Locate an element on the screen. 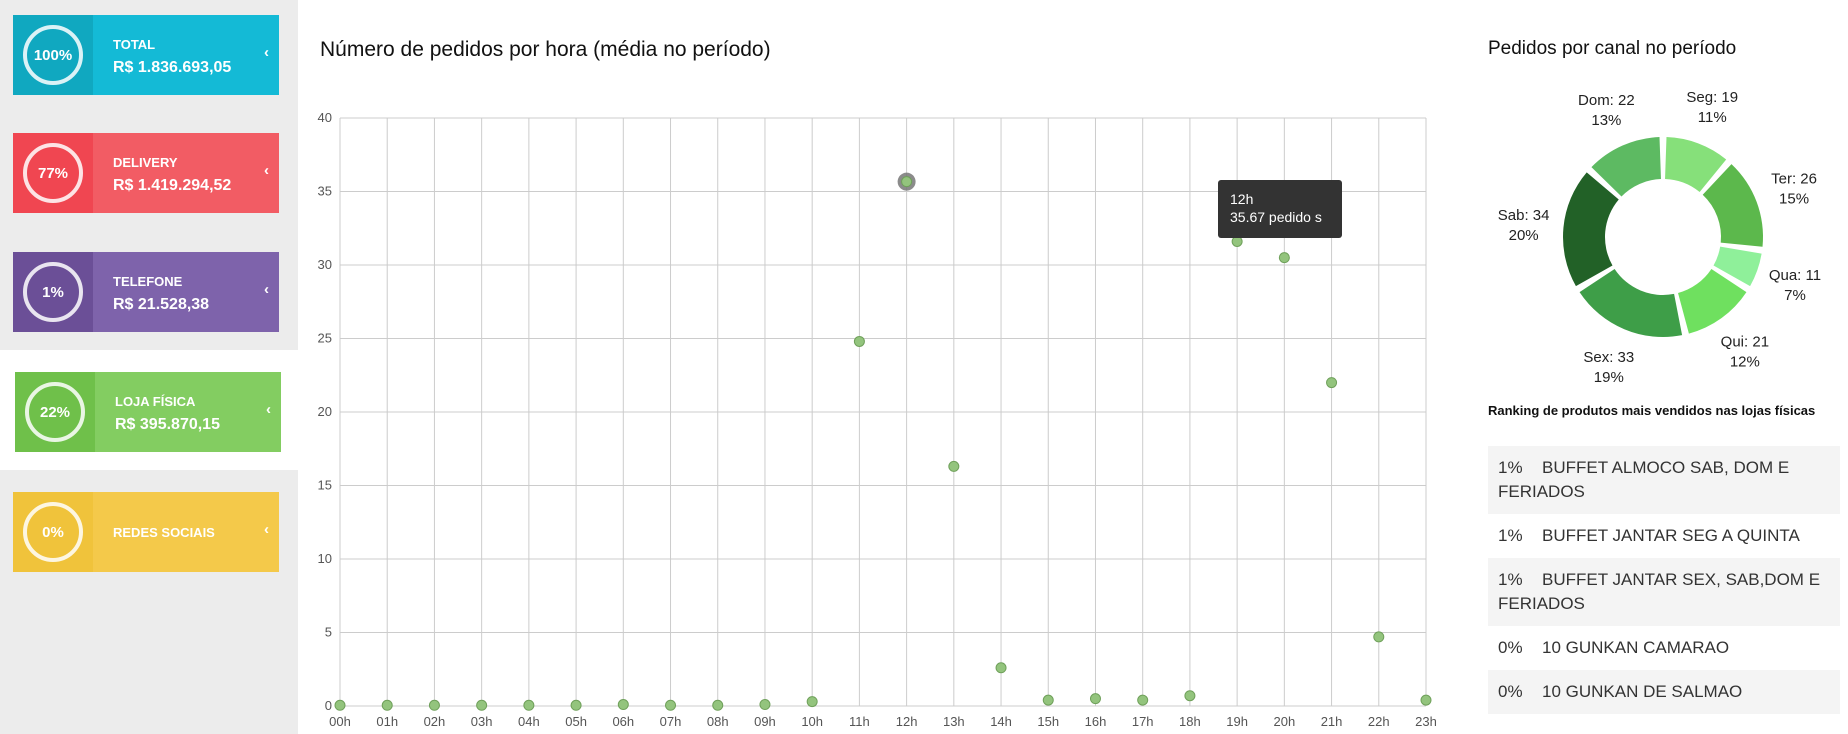 The image size is (1848, 734). card-delivery: 77% DELIVERY R$ 1.419.294,52 ‹ is located at coordinates (146, 173).